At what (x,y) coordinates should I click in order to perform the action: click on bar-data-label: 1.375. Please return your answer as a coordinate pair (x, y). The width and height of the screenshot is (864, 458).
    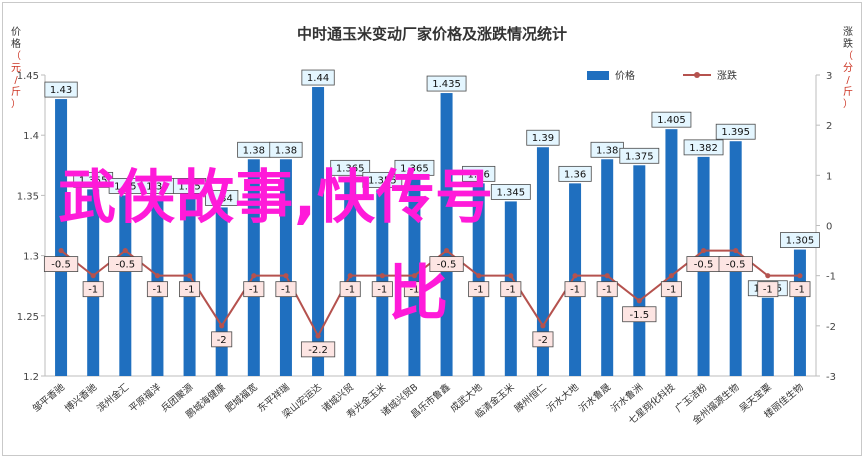
    Looking at the image, I should click on (639, 156).